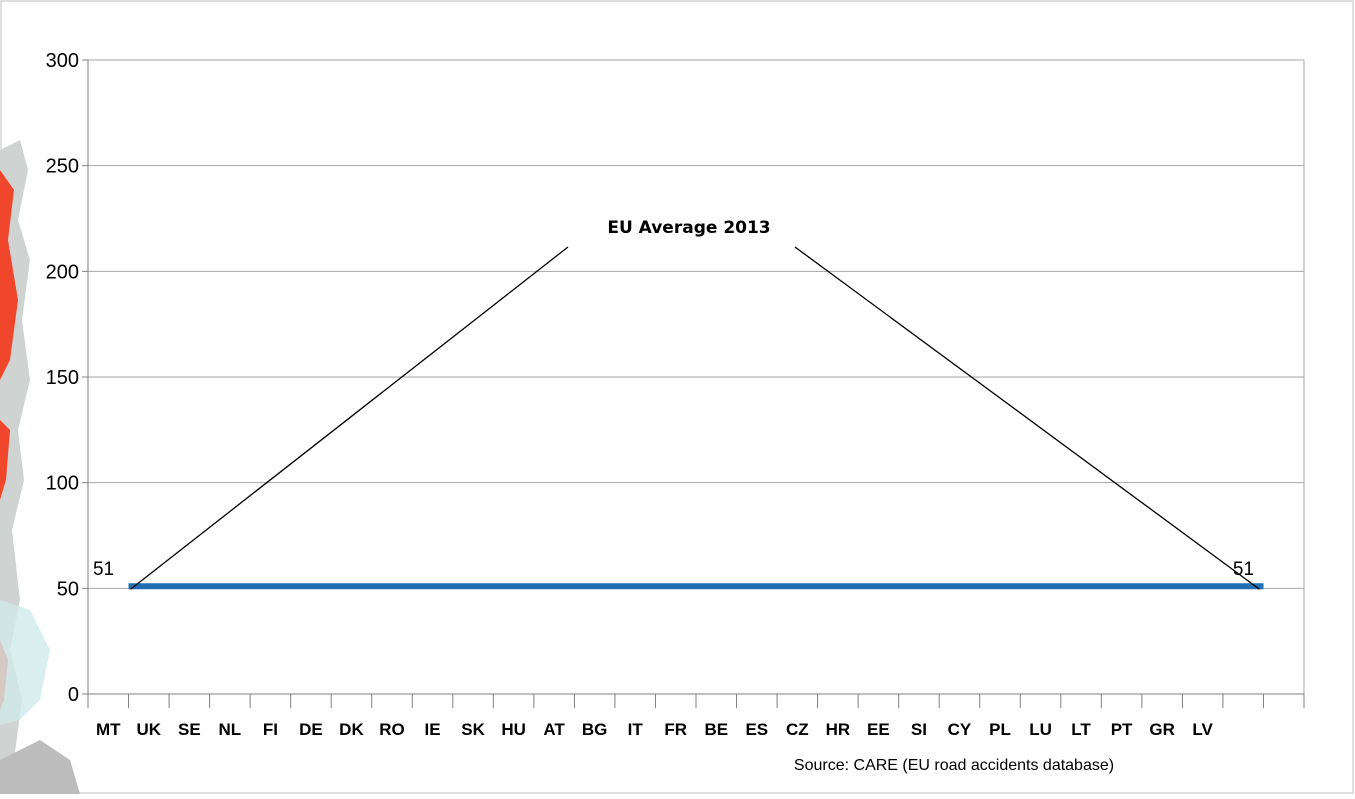 This screenshot has height=799, width=1355. Describe the element at coordinates (716, 729) in the screenshot. I see `x-tick-label: BE` at that location.